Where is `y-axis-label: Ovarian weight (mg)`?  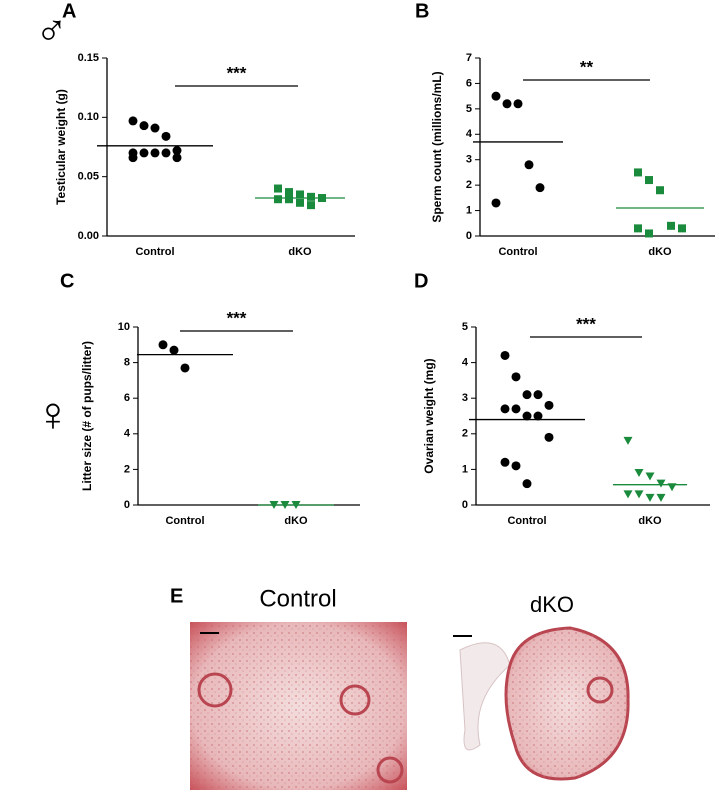
y-axis-label: Ovarian weight (mg) is located at coordinates (429, 415).